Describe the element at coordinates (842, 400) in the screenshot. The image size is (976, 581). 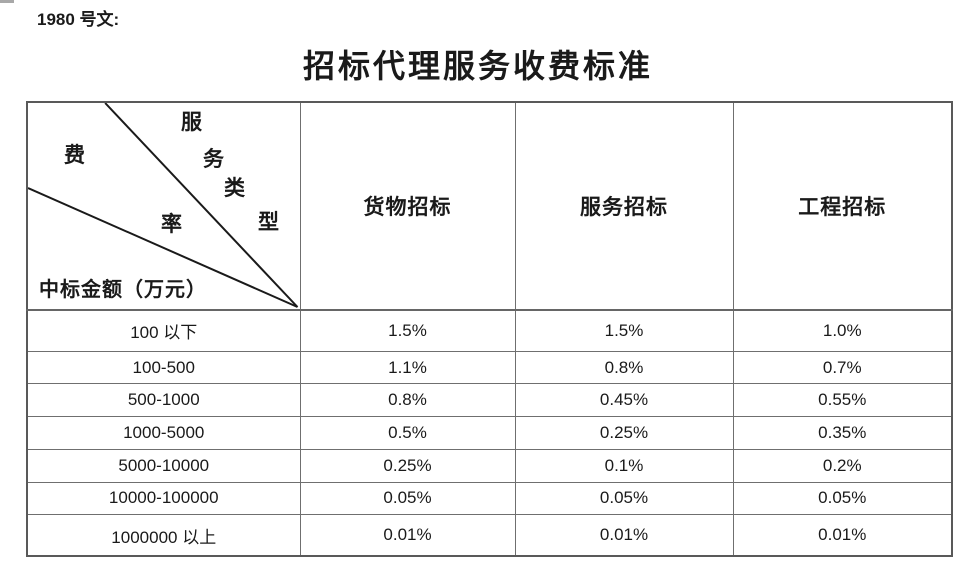
I see `fee-cell: 0.55%` at that location.